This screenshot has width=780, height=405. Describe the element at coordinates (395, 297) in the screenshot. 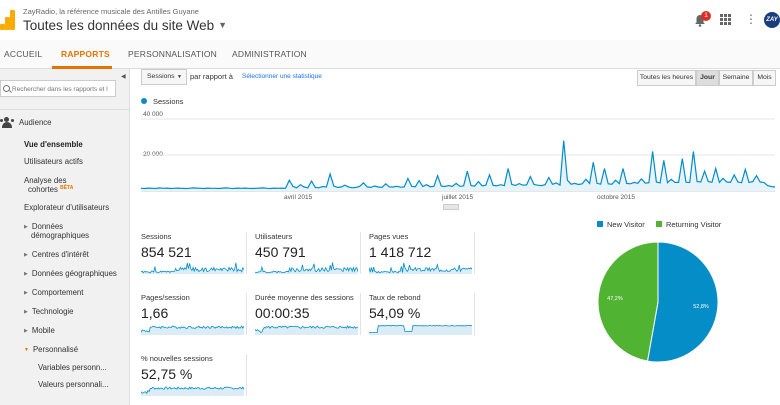

I see `metric-label: Taux de rebond` at that location.